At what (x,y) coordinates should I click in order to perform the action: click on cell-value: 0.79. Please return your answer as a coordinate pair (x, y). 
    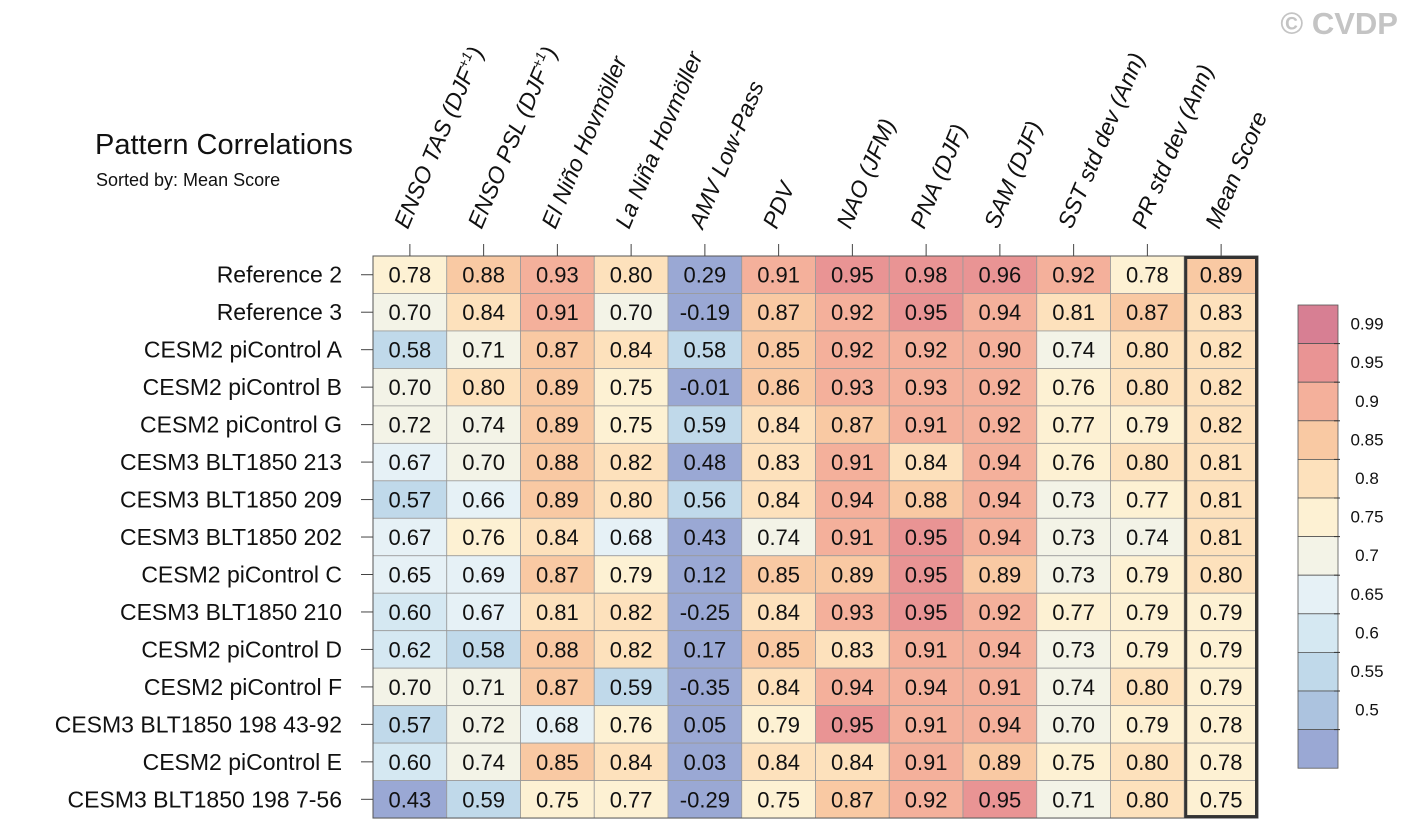
    Looking at the image, I should click on (631, 574).